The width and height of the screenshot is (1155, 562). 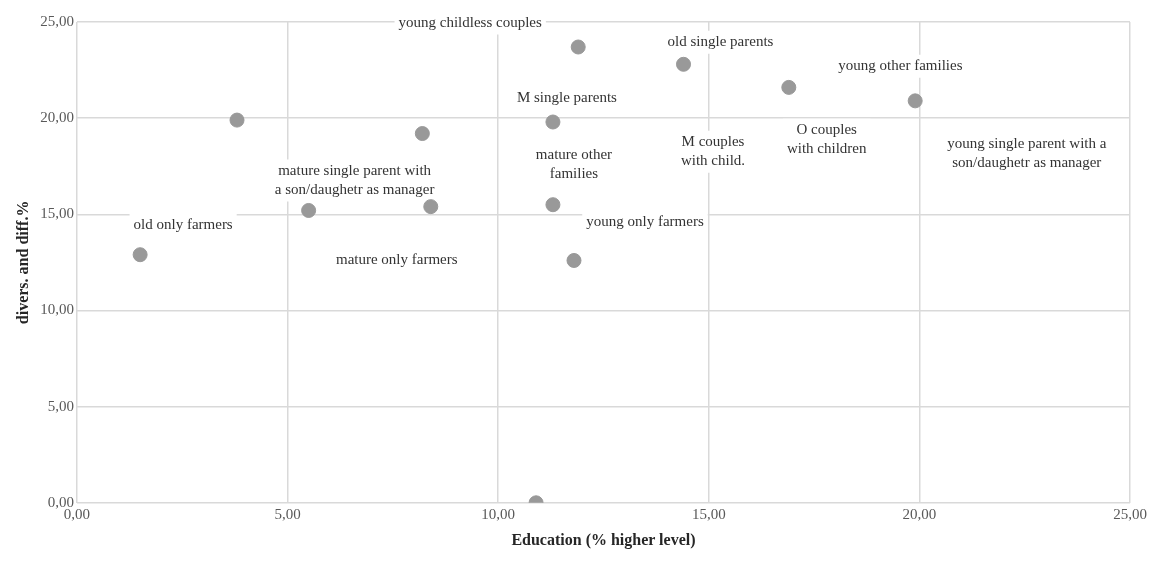 I want to click on annotation: young childless couples, so click(x=470, y=21).